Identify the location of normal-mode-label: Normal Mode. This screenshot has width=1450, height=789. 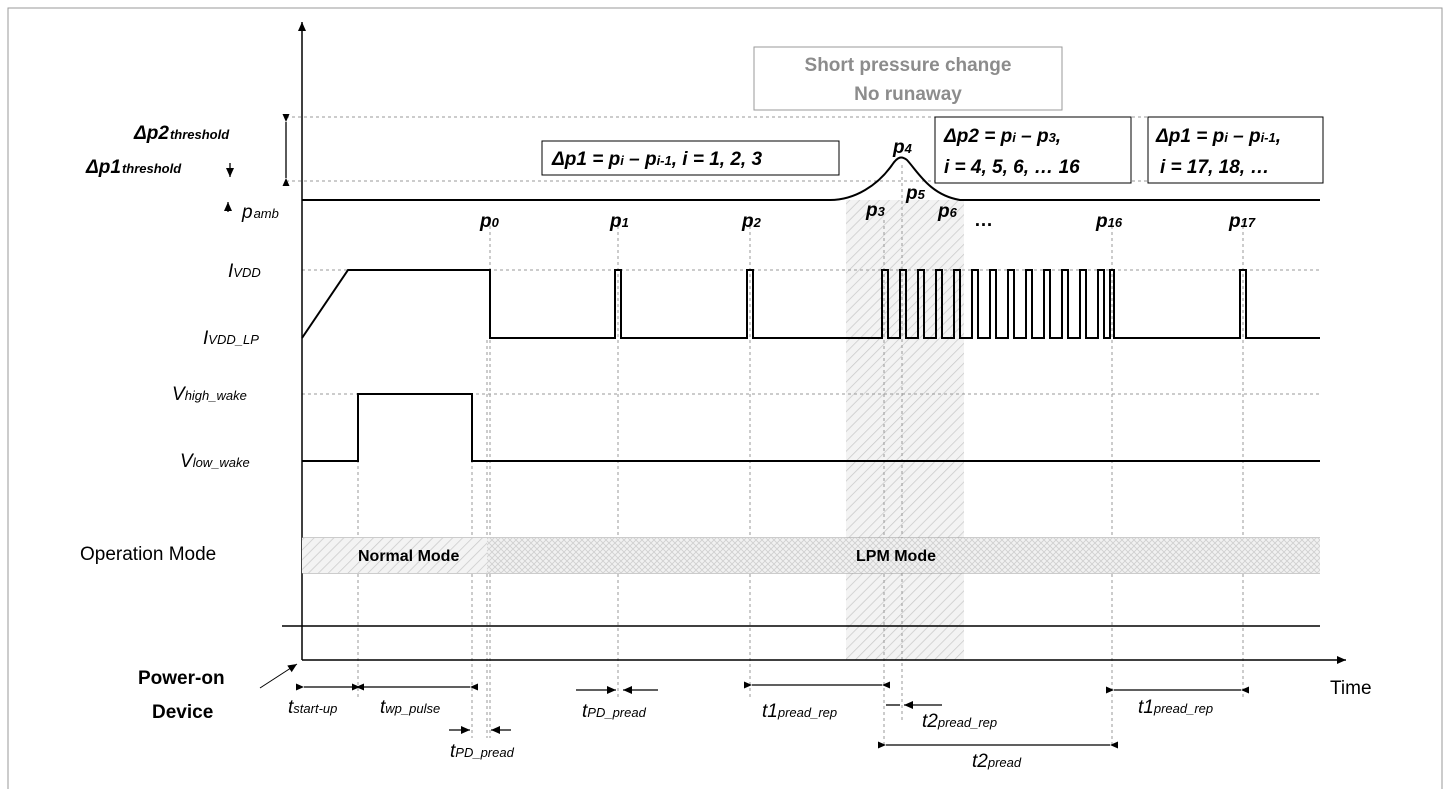
(408, 556).